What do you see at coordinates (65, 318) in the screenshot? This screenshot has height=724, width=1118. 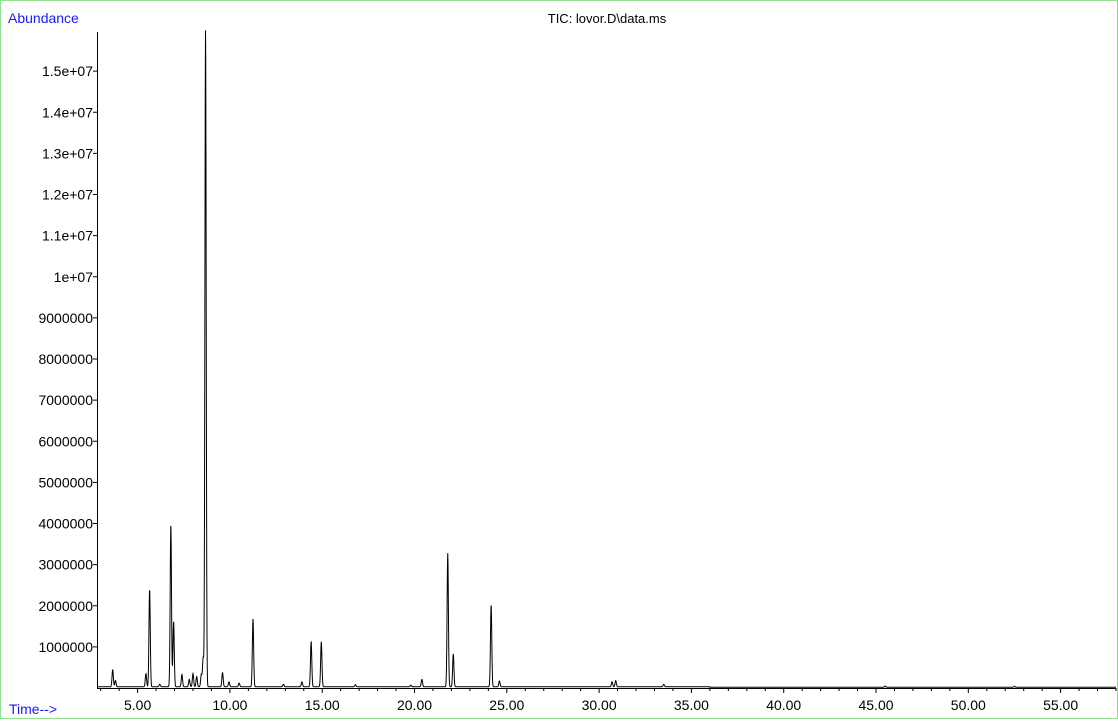 I see `y-tick-label: 9000000` at bounding box center [65, 318].